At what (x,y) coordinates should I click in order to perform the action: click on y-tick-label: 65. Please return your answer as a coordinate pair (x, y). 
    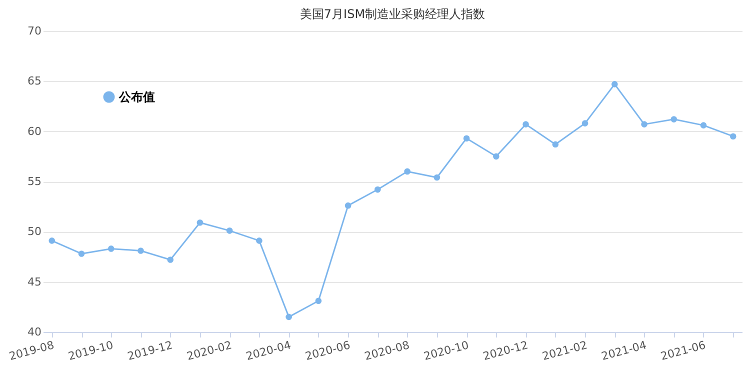
    Looking at the image, I should click on (35, 81).